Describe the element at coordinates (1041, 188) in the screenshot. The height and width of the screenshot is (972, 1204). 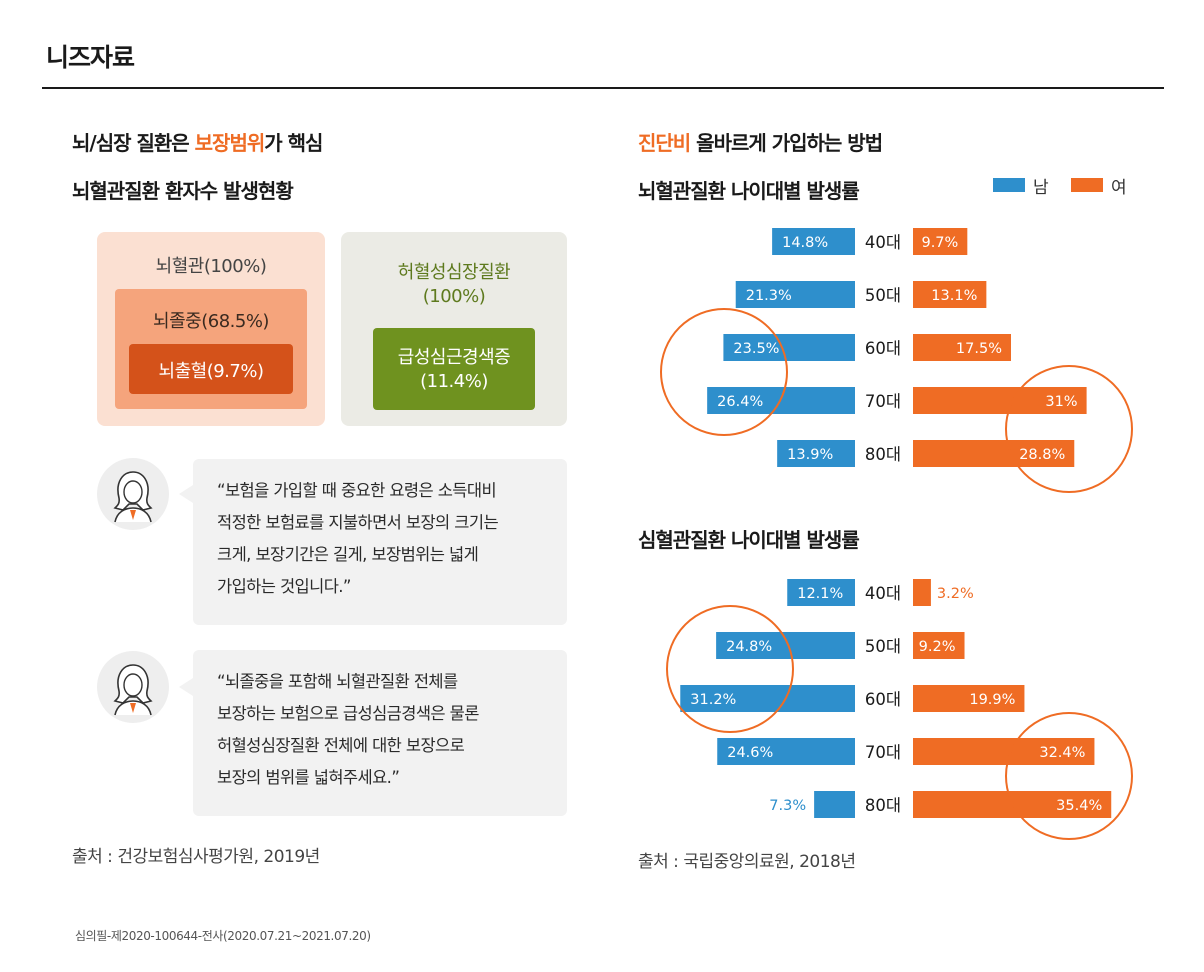
I see `legend-male-label: 남` at that location.